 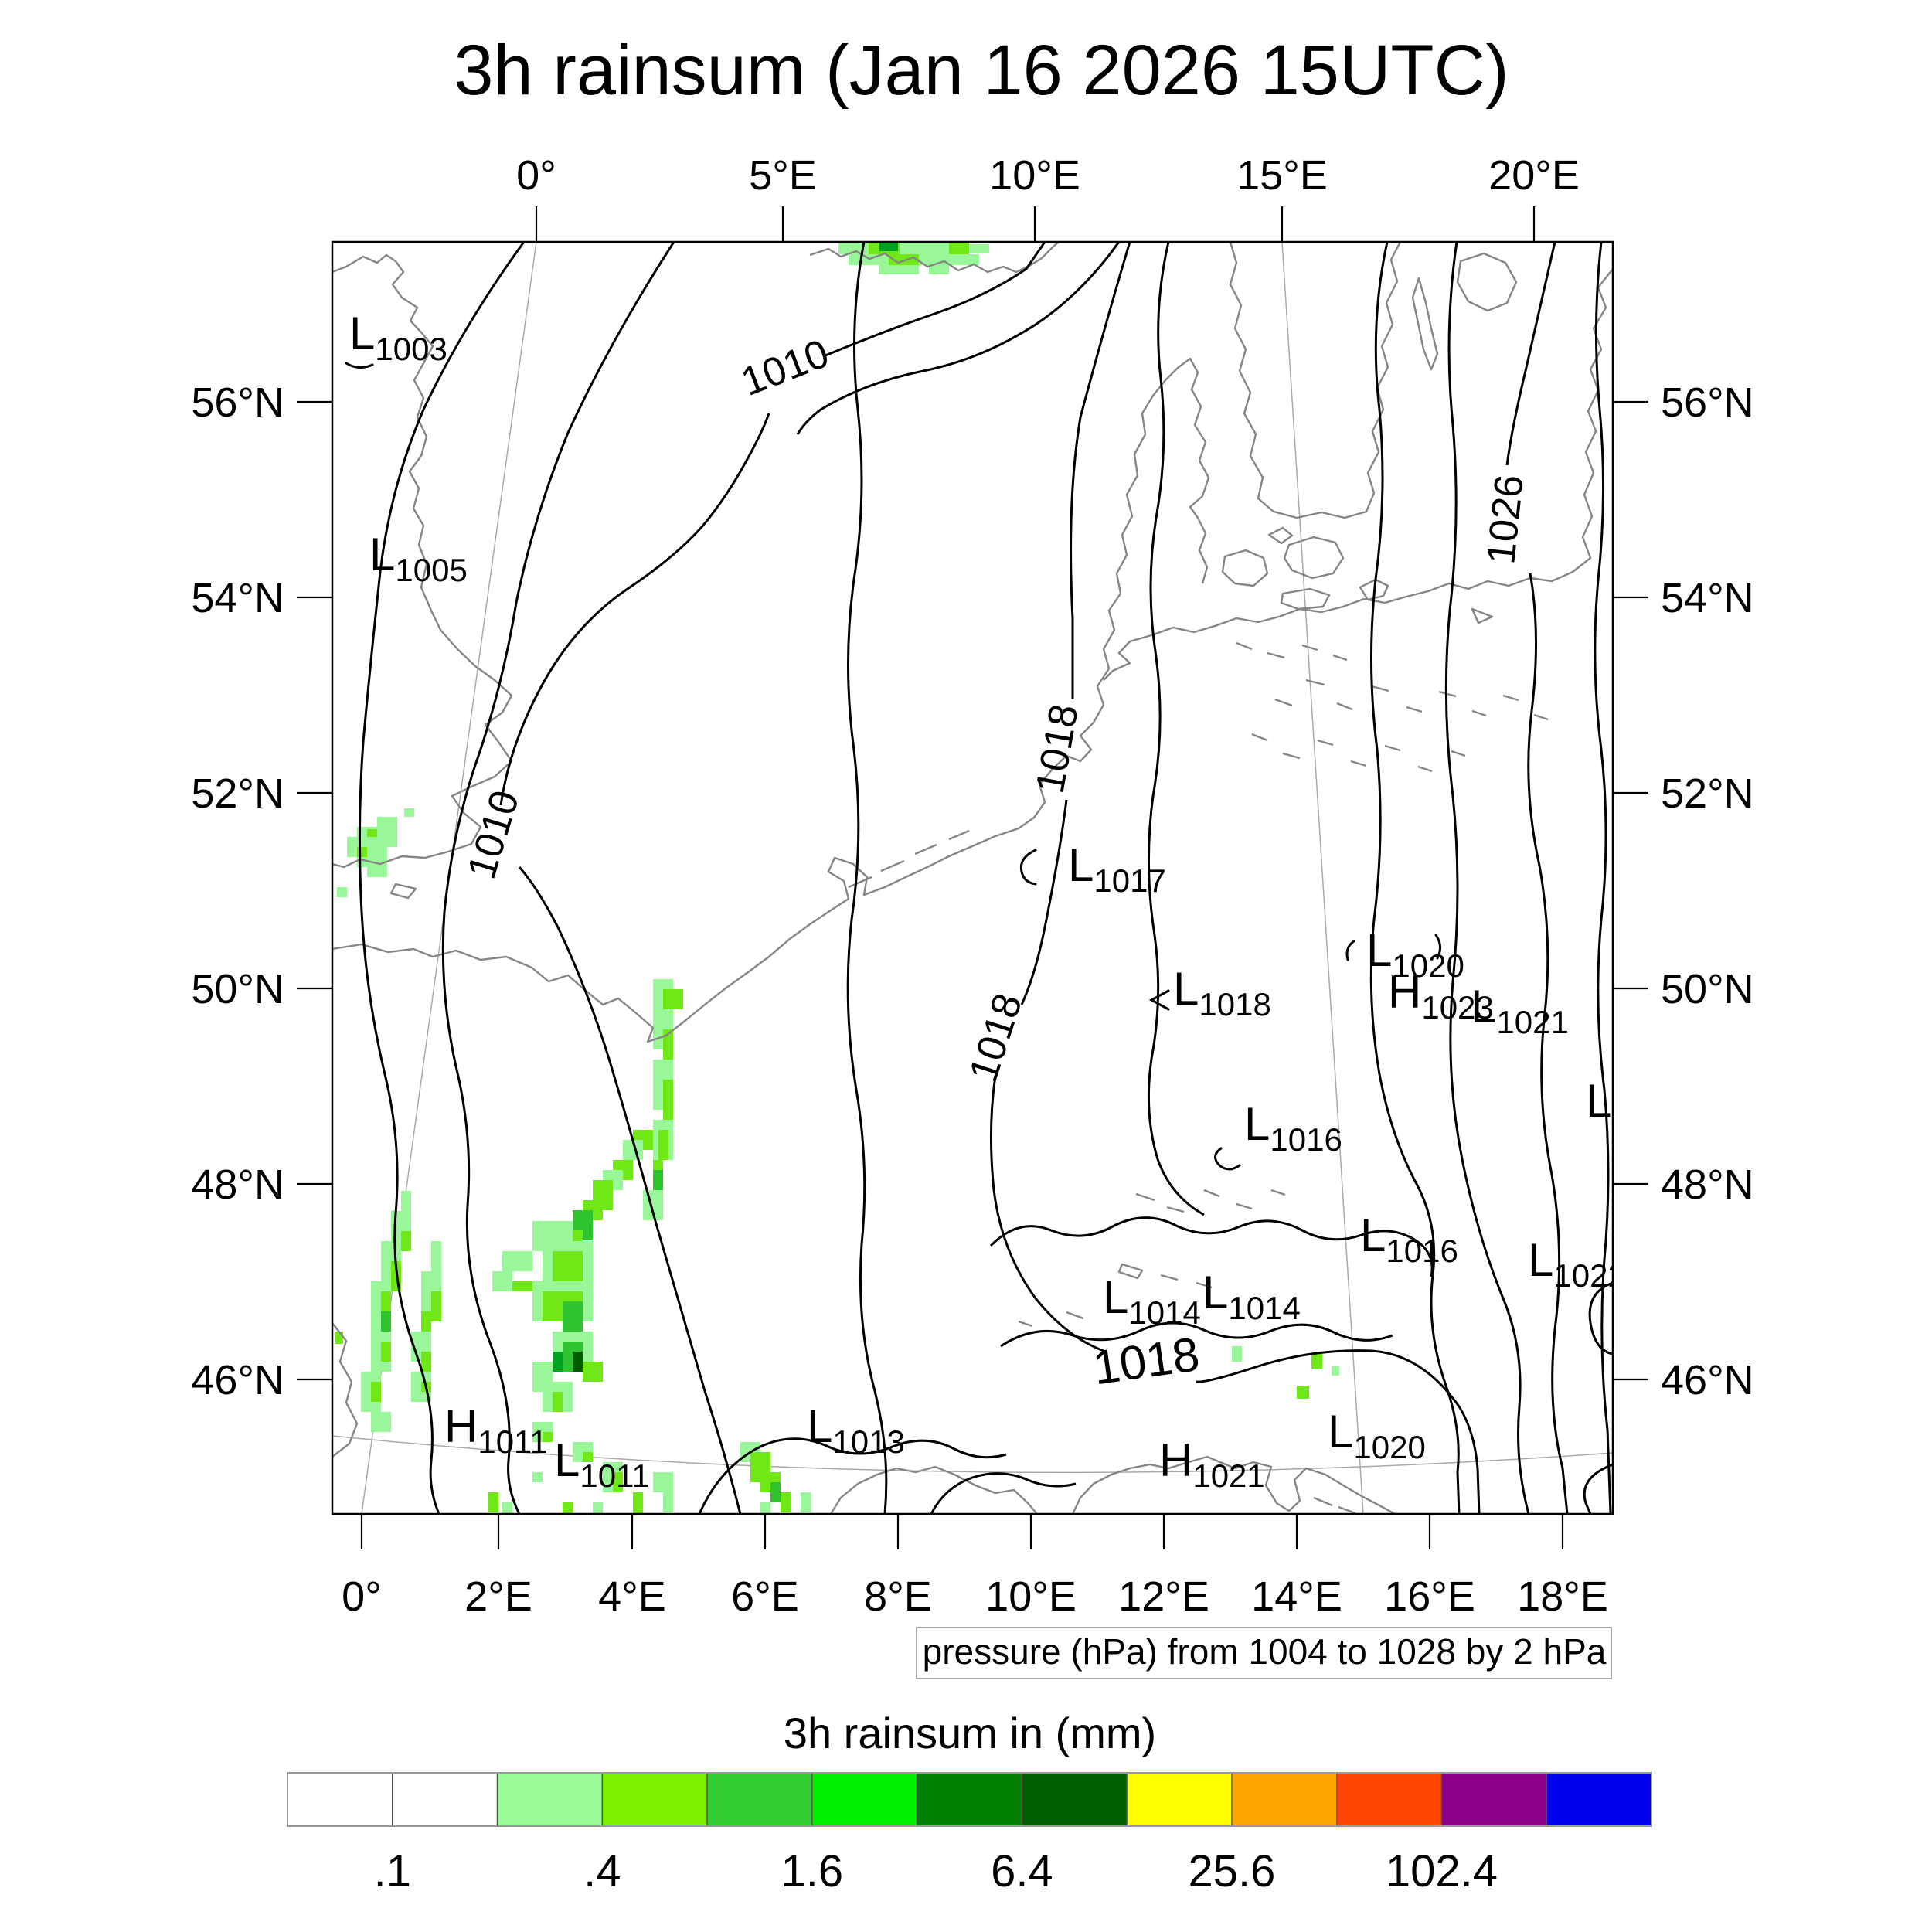 What do you see at coordinates (765, 1597) in the screenshot?
I see `lon-tick-label-bottom: 6°E` at bounding box center [765, 1597].